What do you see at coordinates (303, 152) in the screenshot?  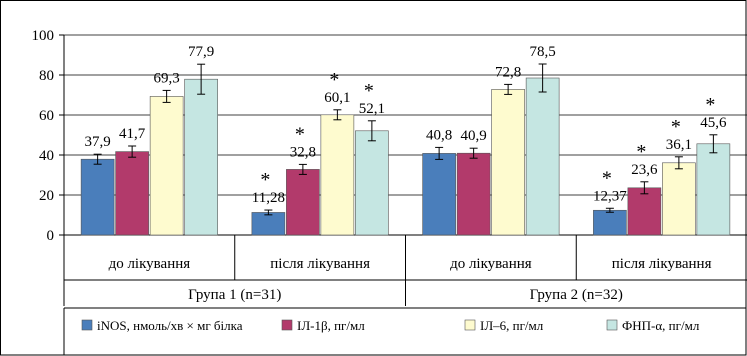 I see `data-label: 32,8` at bounding box center [303, 152].